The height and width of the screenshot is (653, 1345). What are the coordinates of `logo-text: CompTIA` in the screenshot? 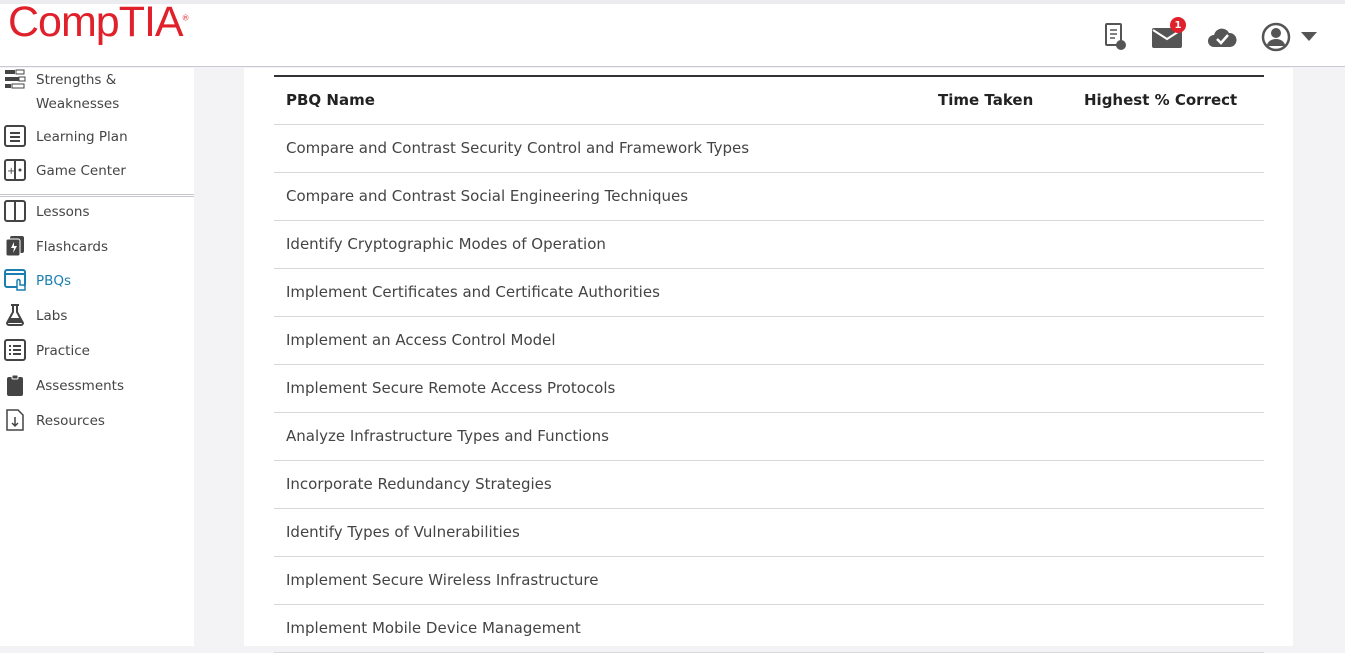 It's located at (96, 23).